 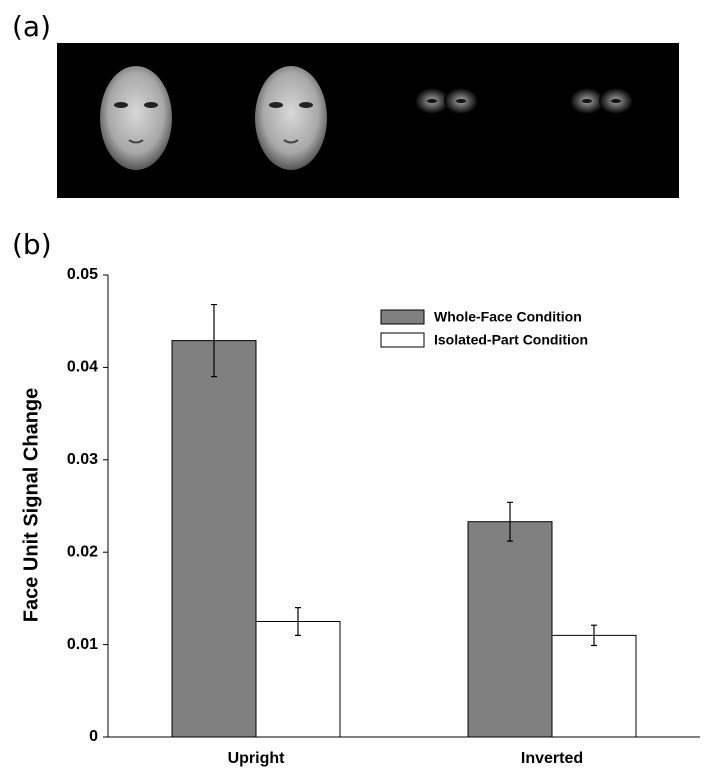 I want to click on y-tick-label: 0.03, so click(x=82, y=459).